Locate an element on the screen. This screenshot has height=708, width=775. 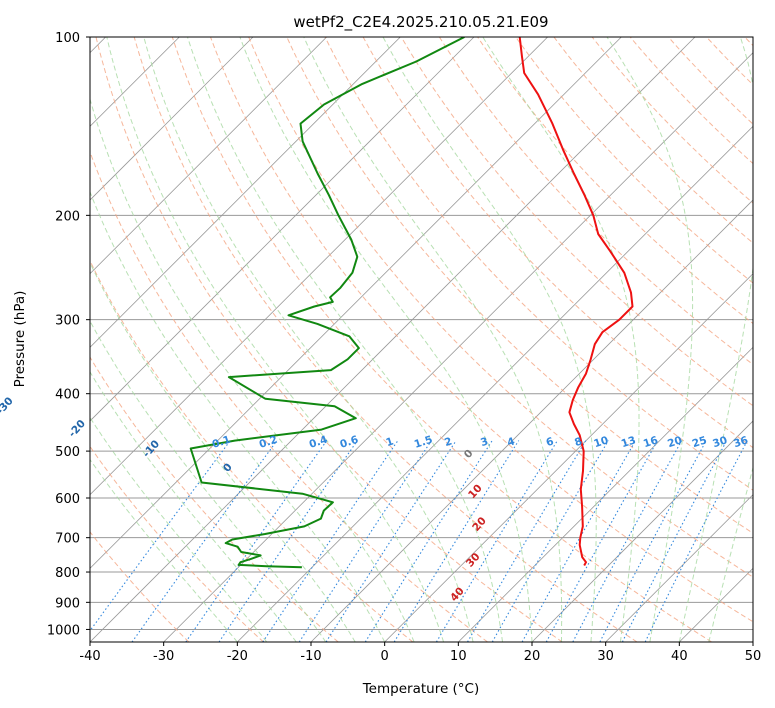
mixing-ratio-label: 0.1 is located at coordinates (221, 442).